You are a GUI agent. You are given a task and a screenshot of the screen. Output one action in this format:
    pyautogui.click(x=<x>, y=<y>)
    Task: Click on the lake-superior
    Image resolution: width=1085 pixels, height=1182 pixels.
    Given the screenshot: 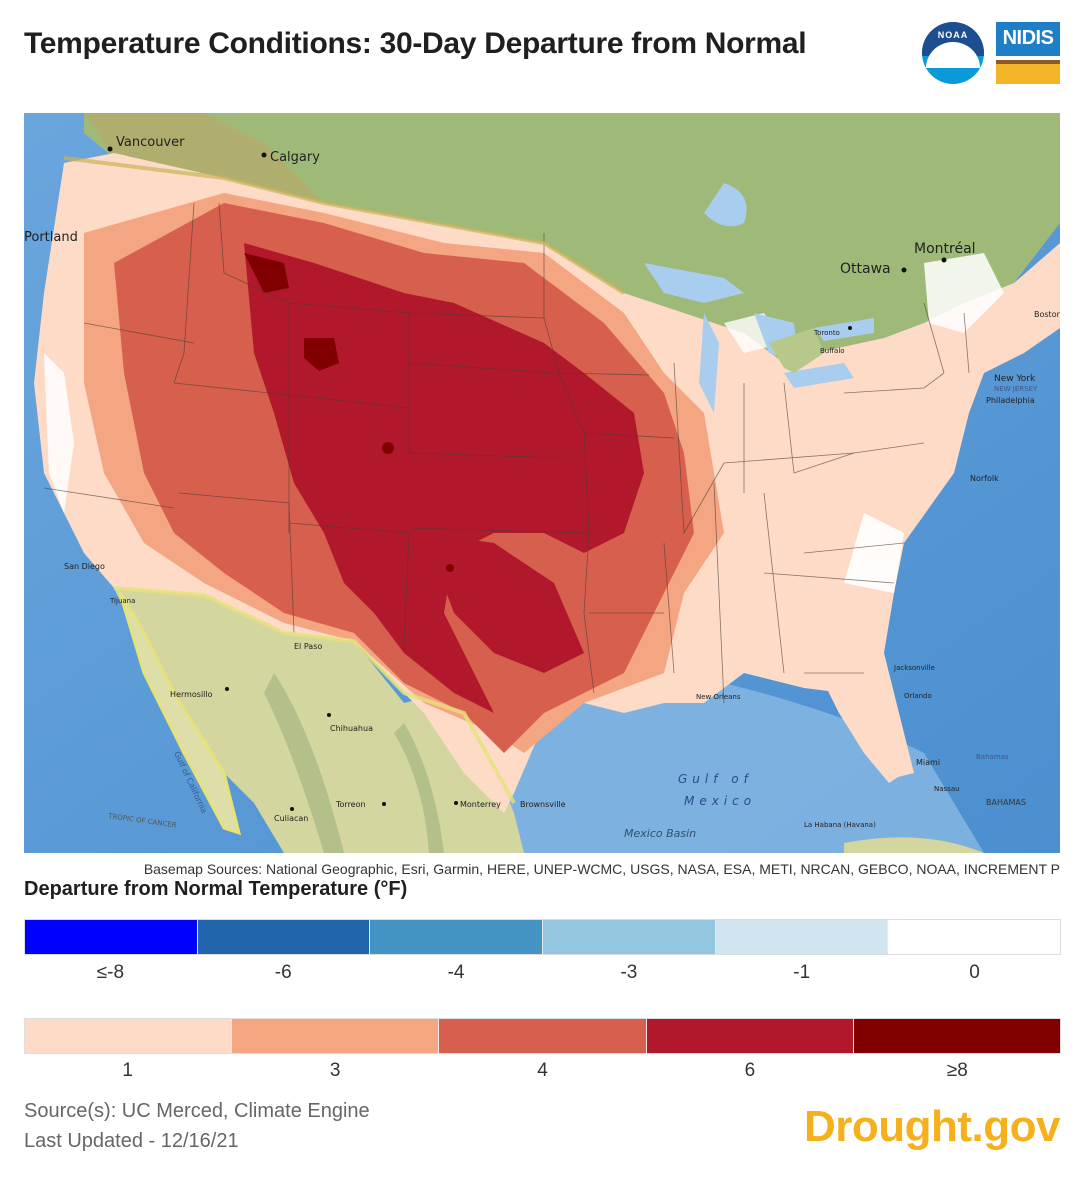 What is the action you would take?
    pyautogui.click(x=694, y=283)
    